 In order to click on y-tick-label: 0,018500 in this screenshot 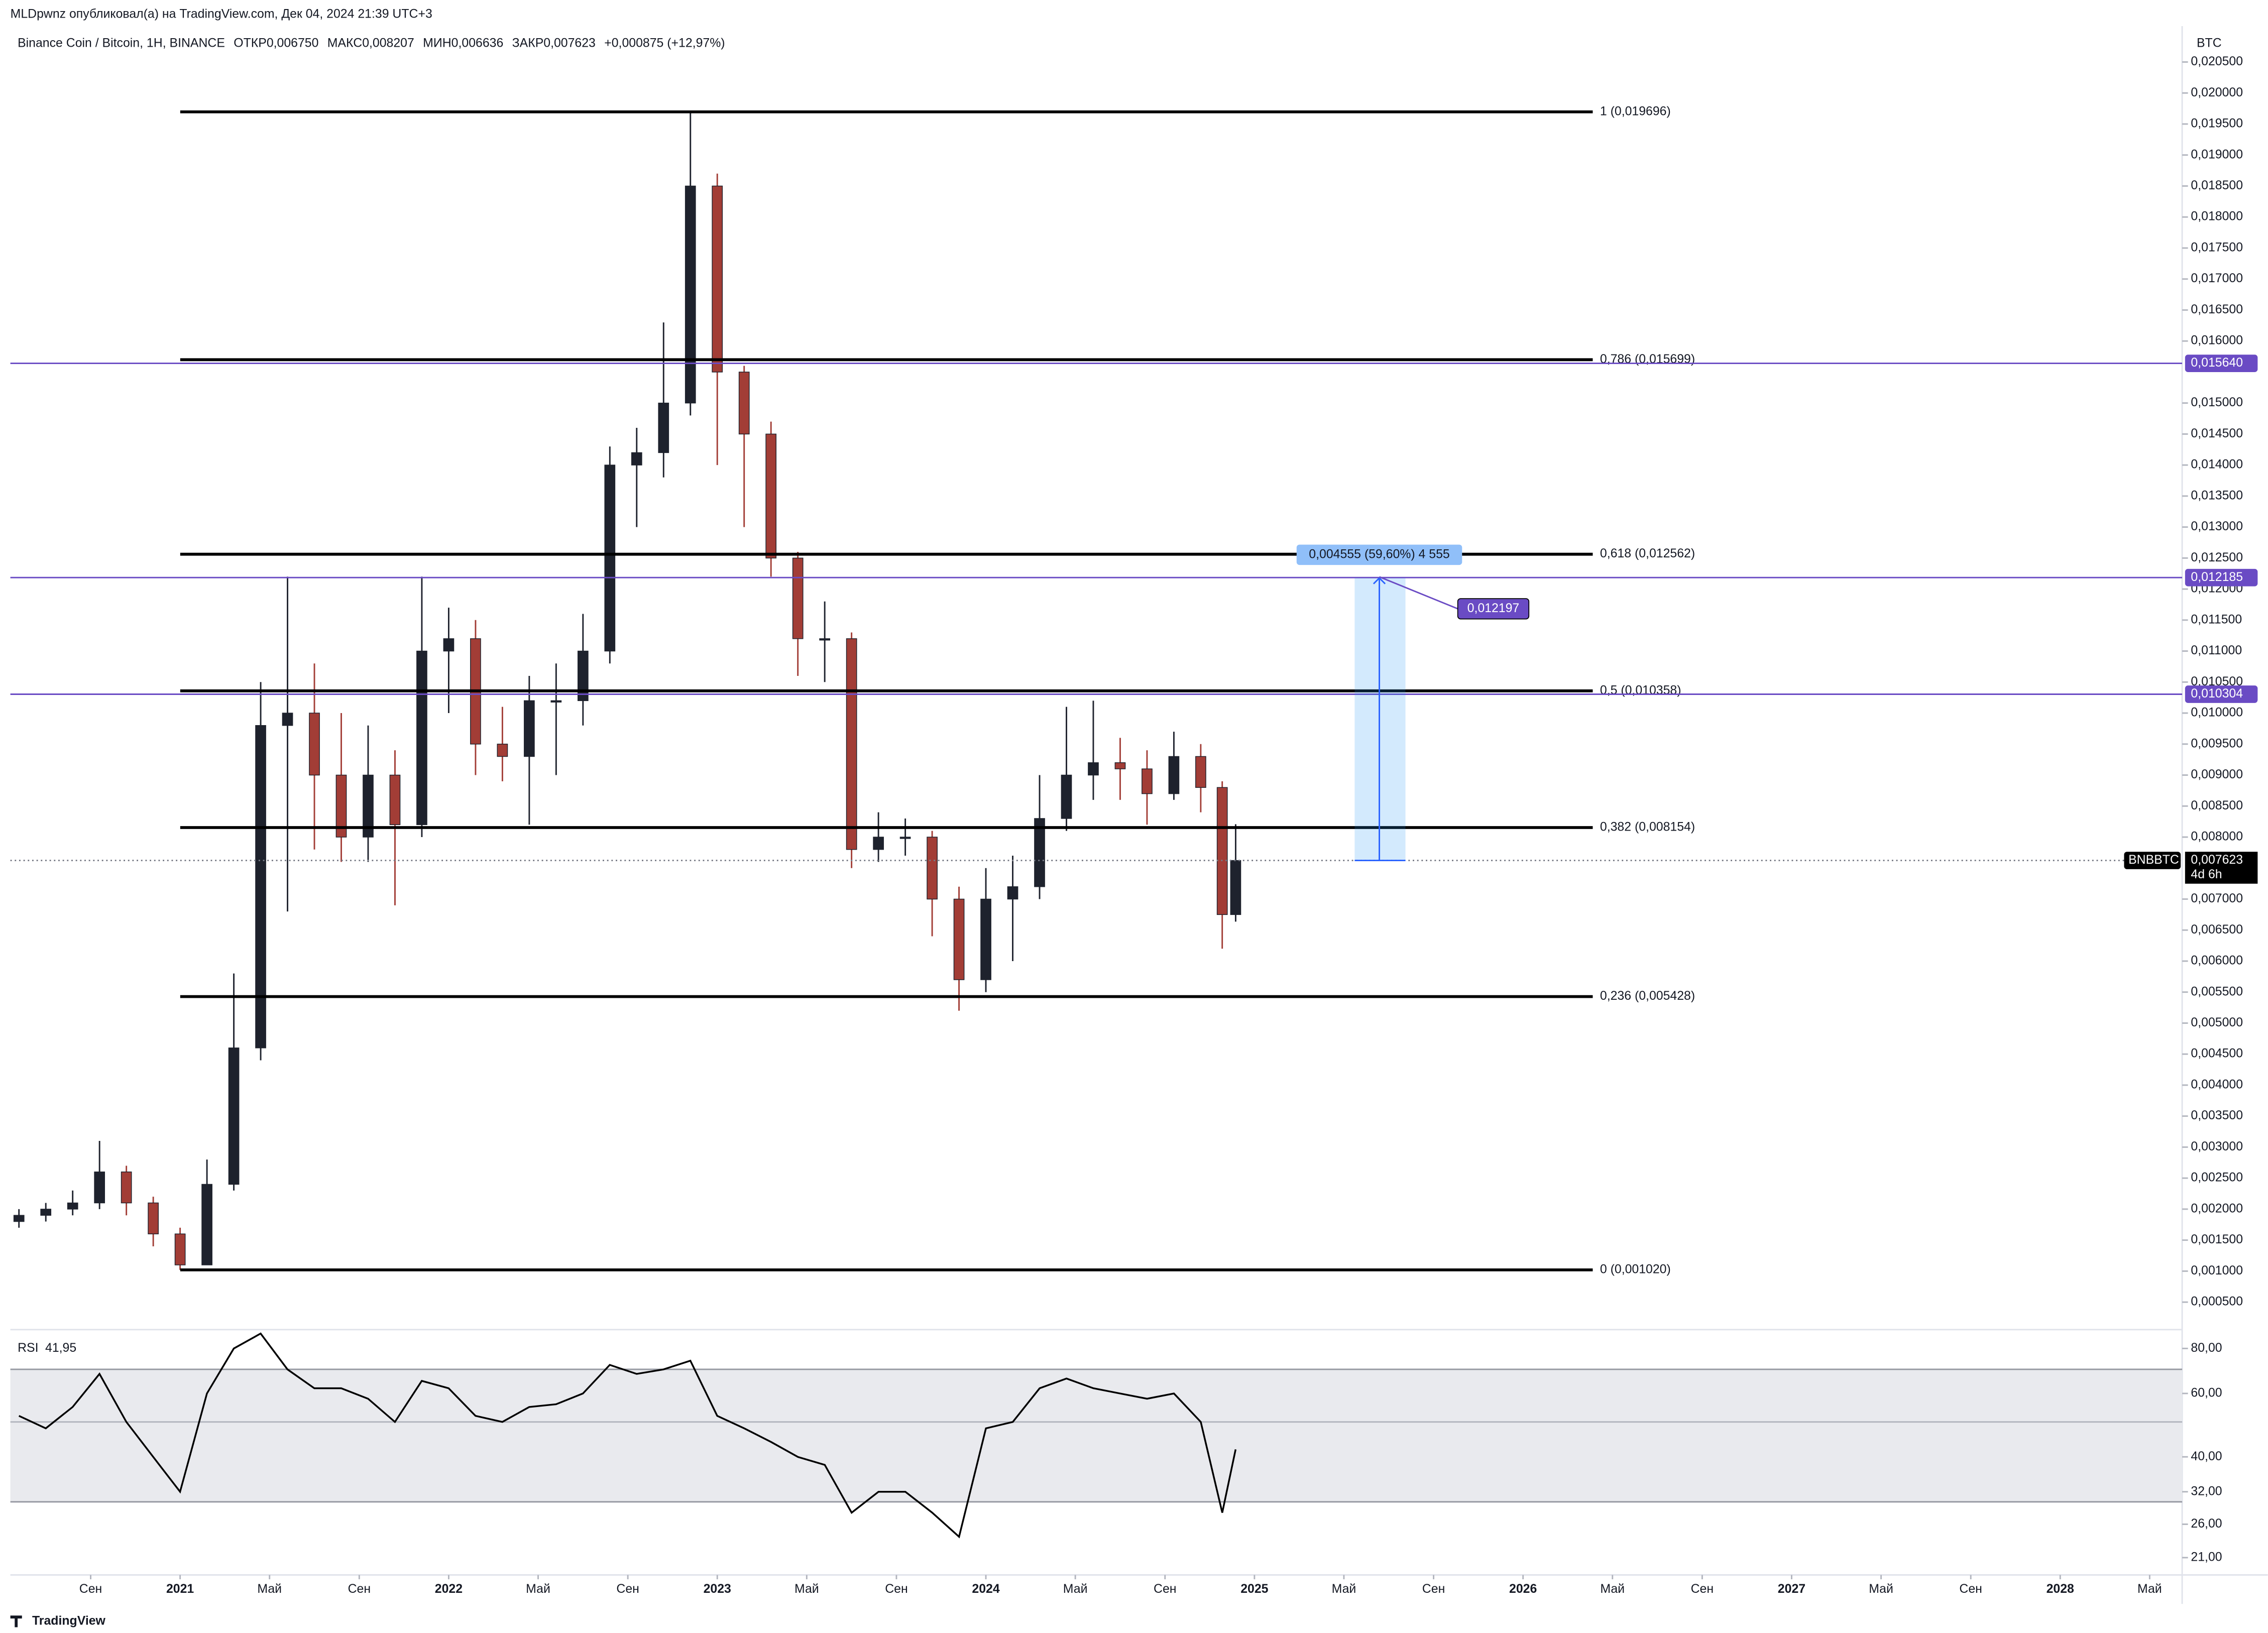, I will do `click(2217, 186)`.